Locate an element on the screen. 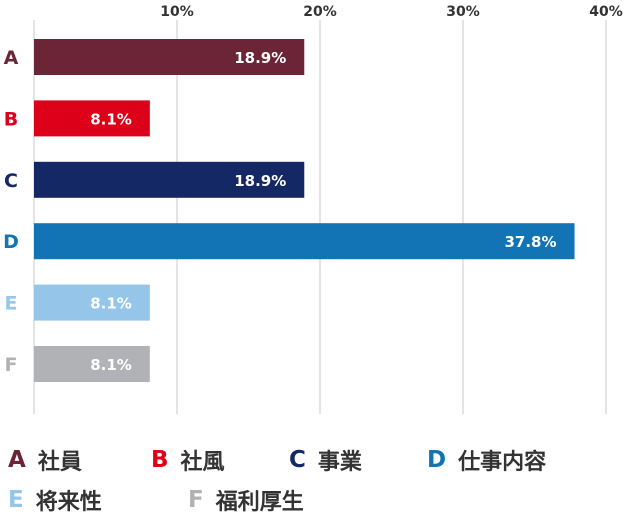 Image resolution: width=642 pixels, height=524 pixels. category-label: E is located at coordinates (11, 304).